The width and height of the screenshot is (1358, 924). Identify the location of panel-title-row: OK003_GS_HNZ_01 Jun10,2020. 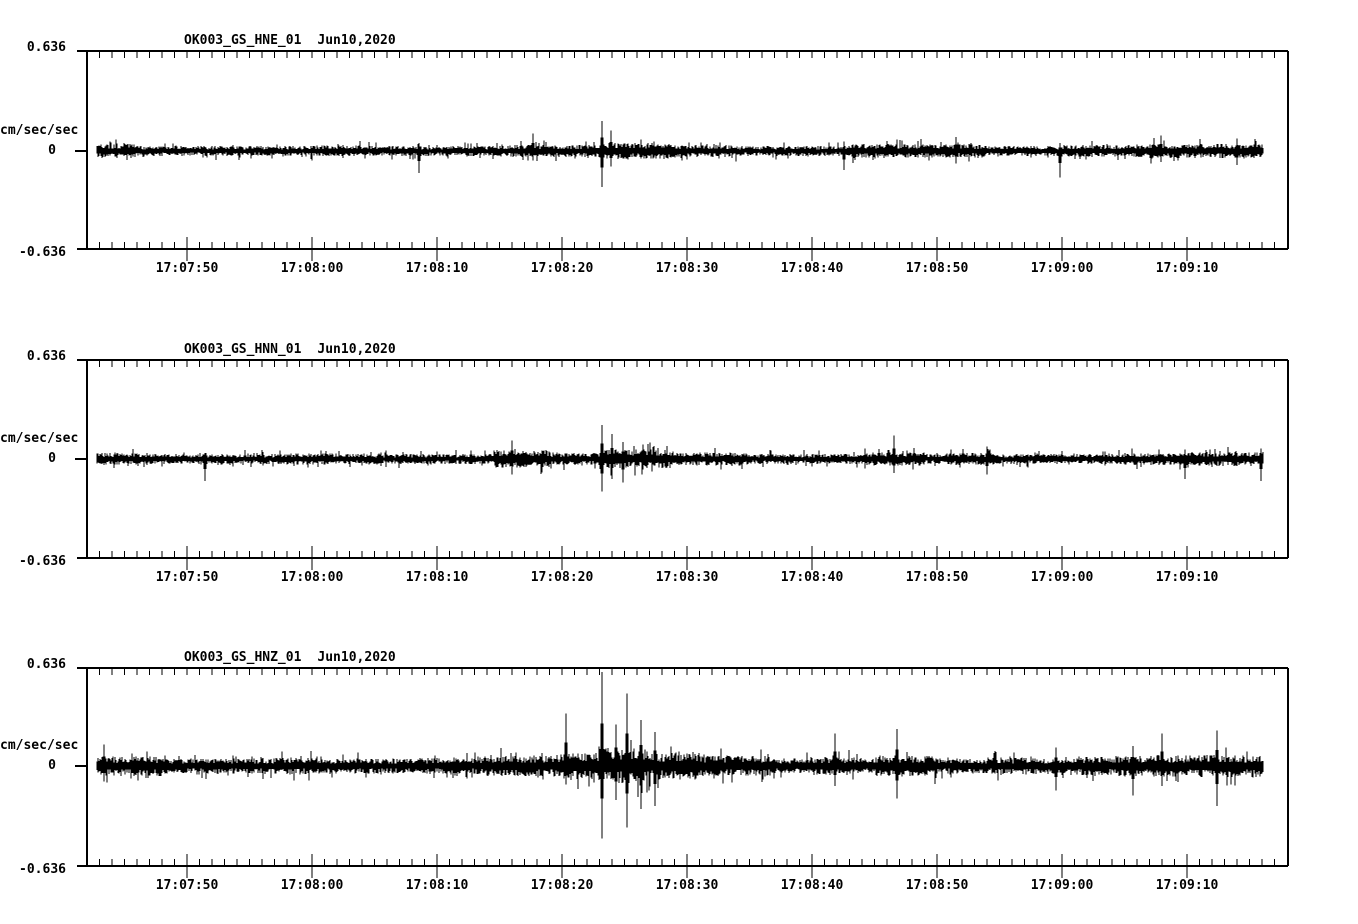
(290, 657).